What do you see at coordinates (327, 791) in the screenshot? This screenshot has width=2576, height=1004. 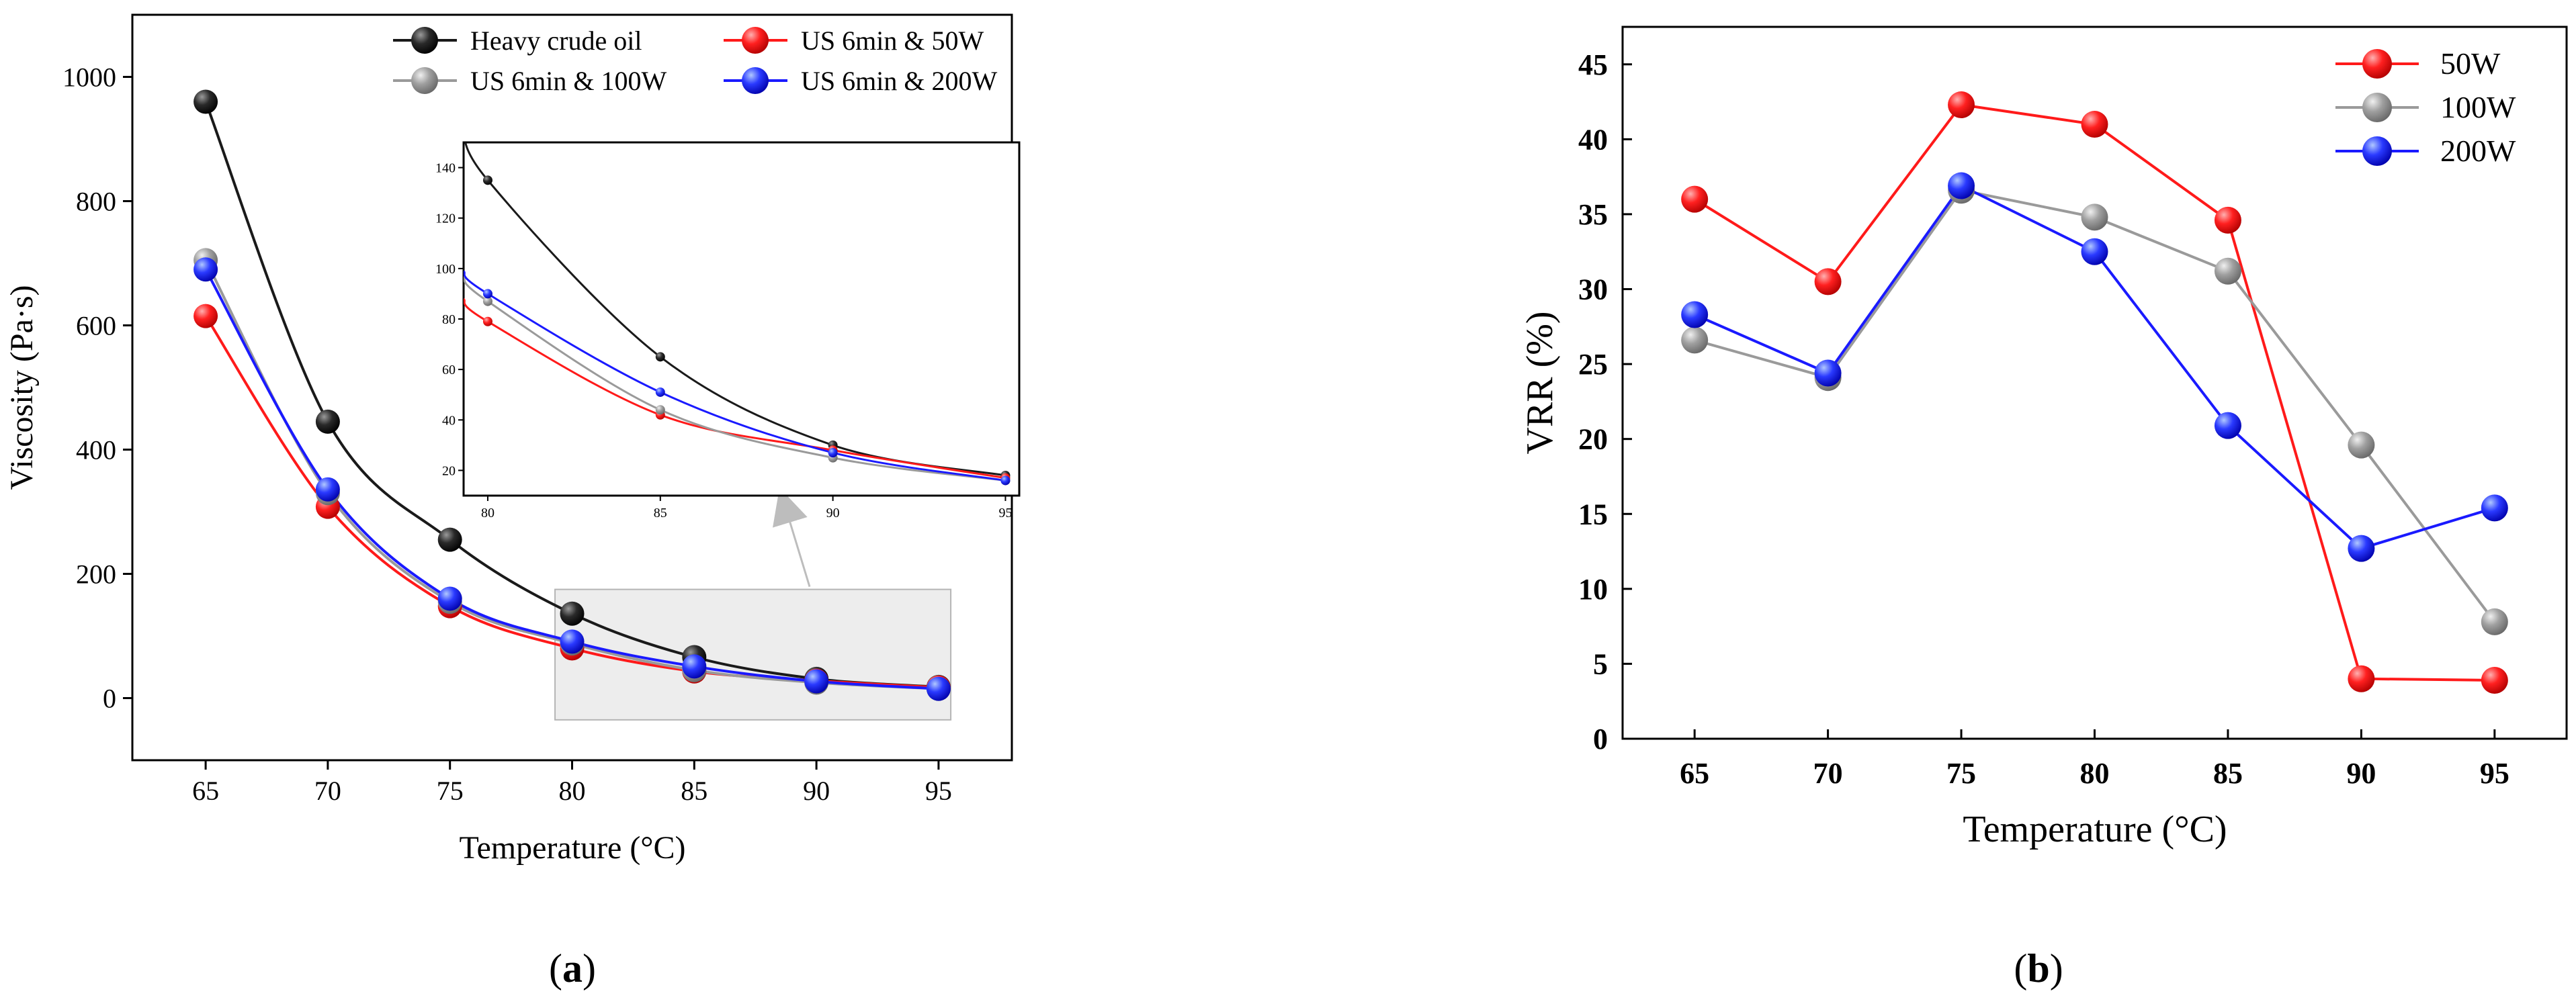 I see `x-tick-label-a-70: 70` at bounding box center [327, 791].